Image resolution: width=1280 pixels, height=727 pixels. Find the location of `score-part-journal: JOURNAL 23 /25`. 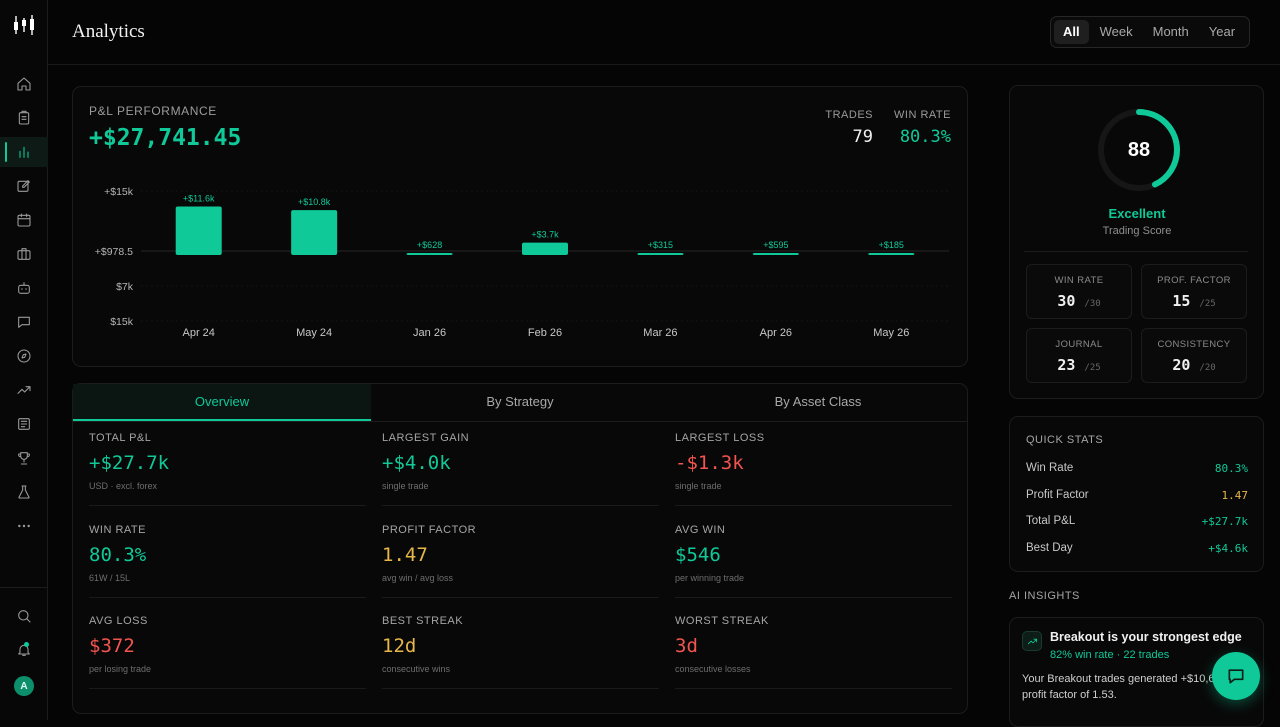

score-part-journal: JOURNAL 23 /25 is located at coordinates (1079, 355).